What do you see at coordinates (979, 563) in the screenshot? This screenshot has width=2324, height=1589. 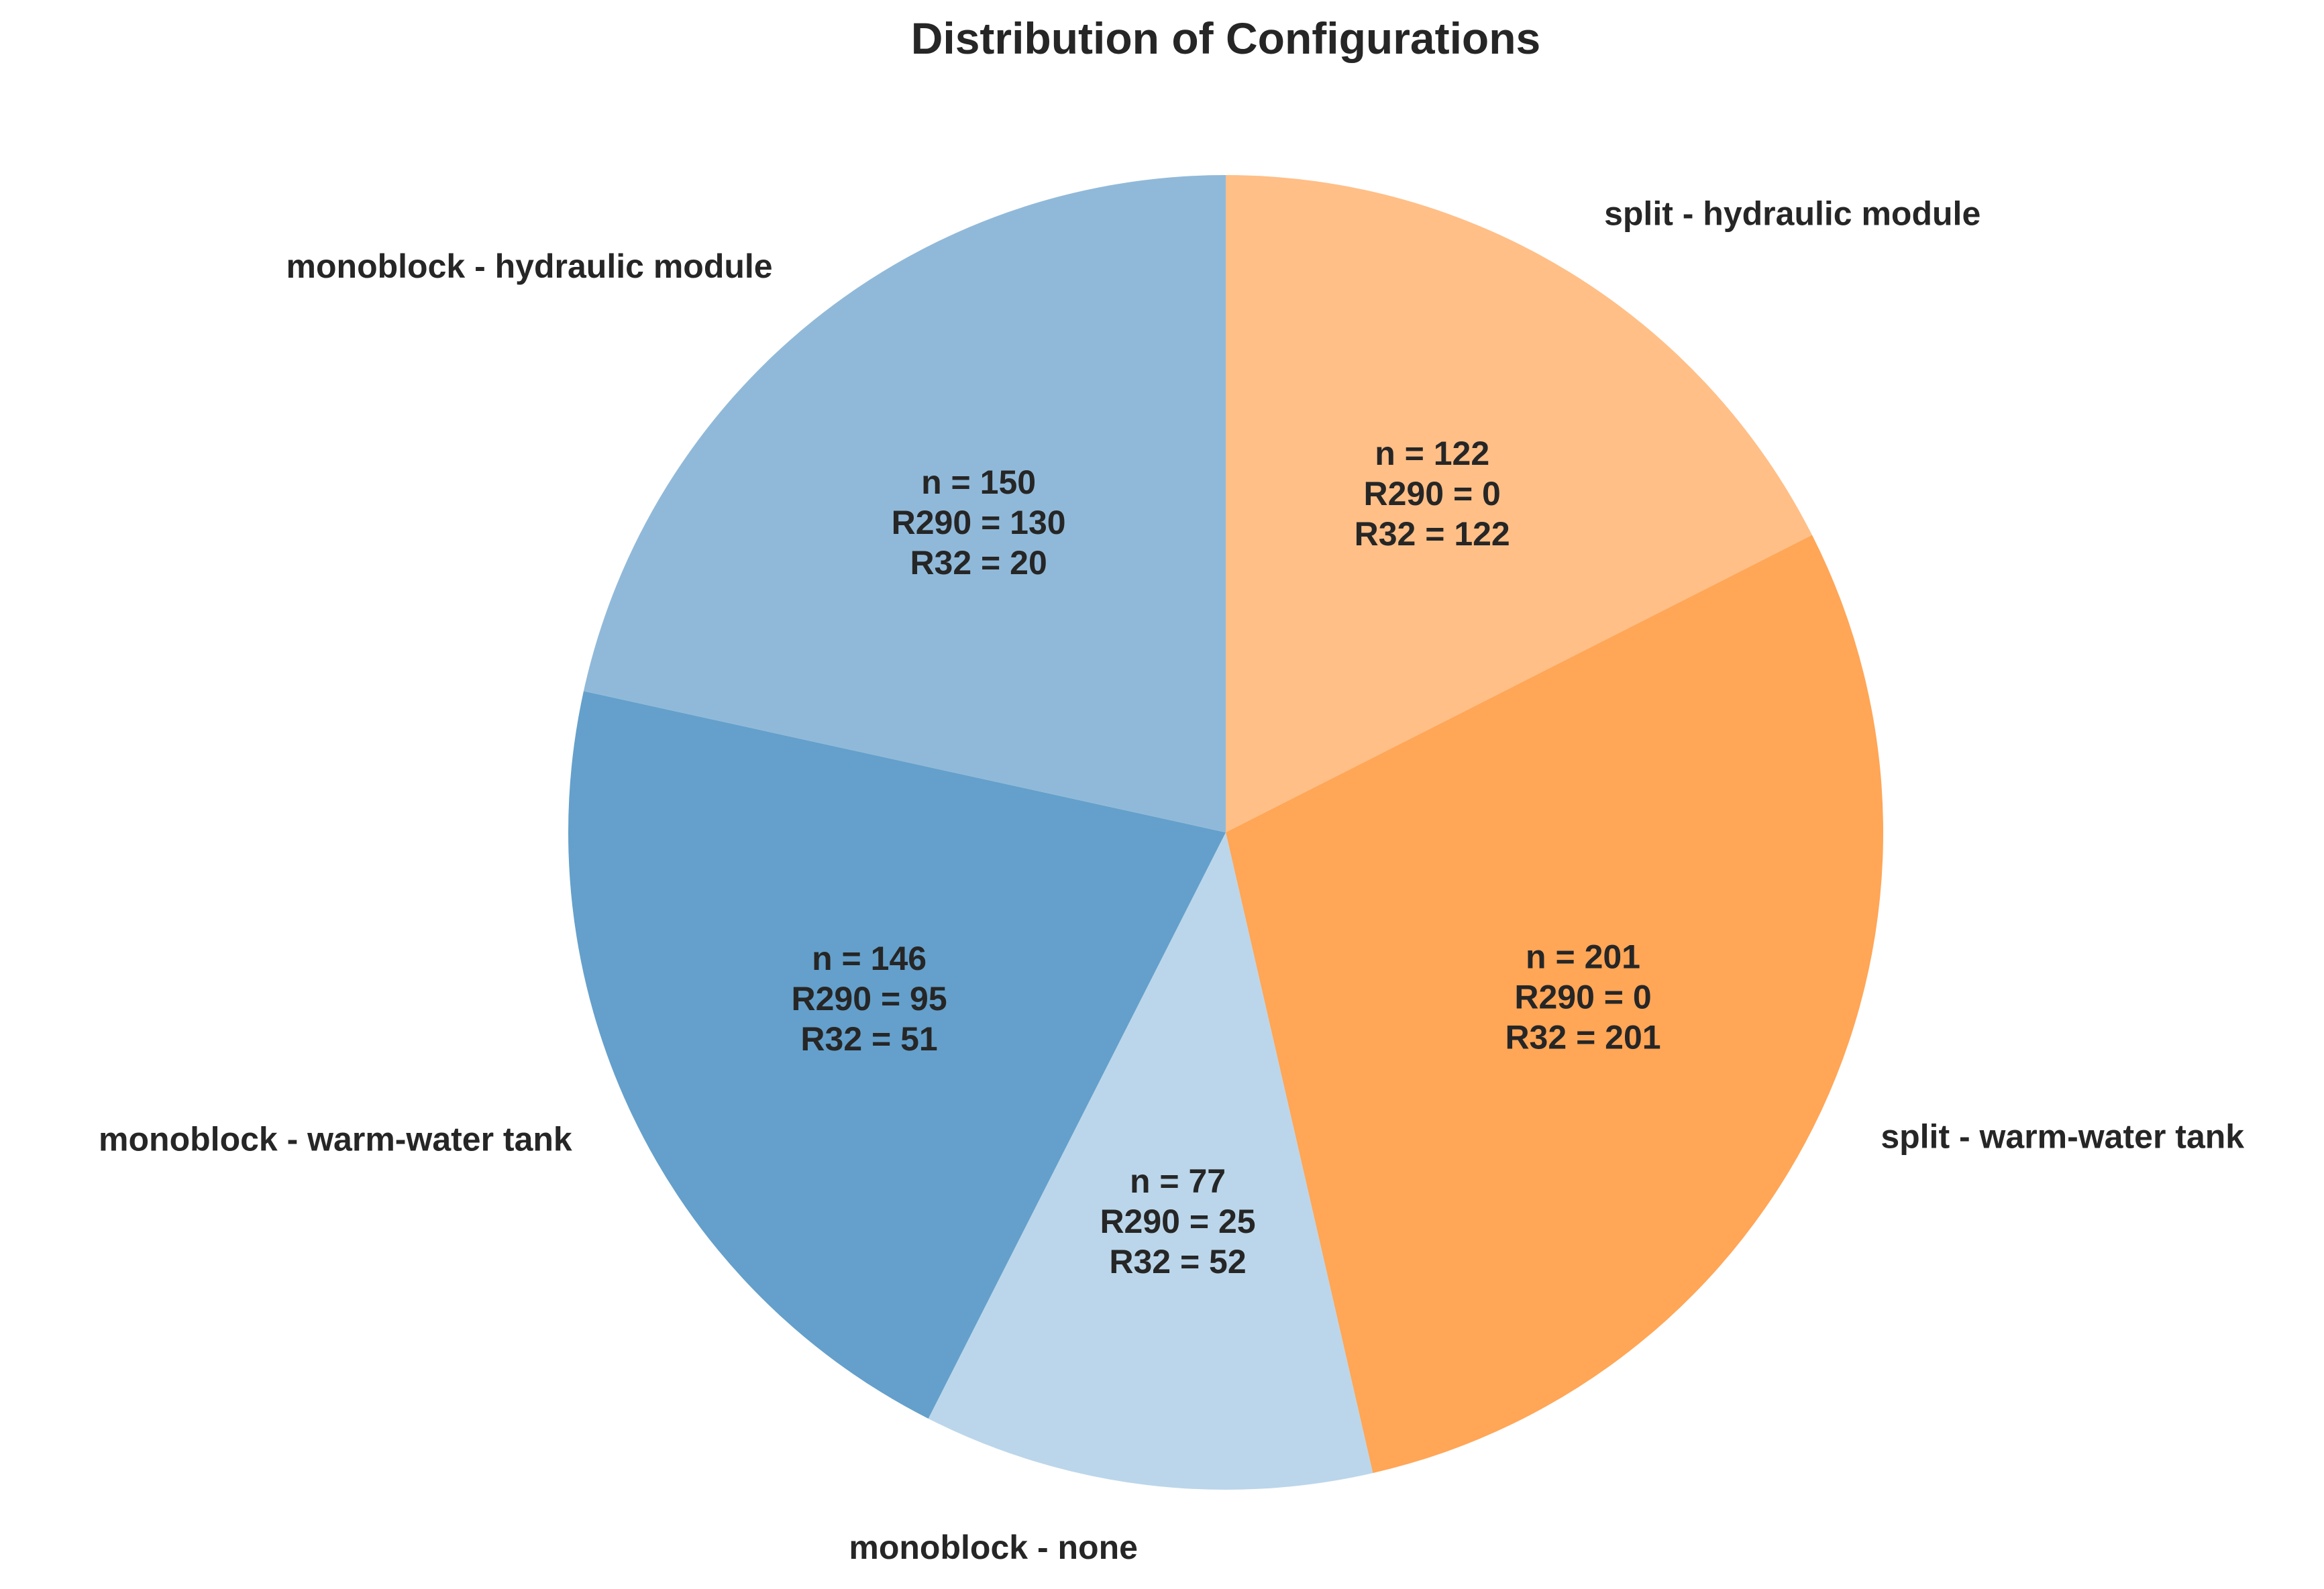 I see `slice-stat-label: R32 = 20` at bounding box center [979, 563].